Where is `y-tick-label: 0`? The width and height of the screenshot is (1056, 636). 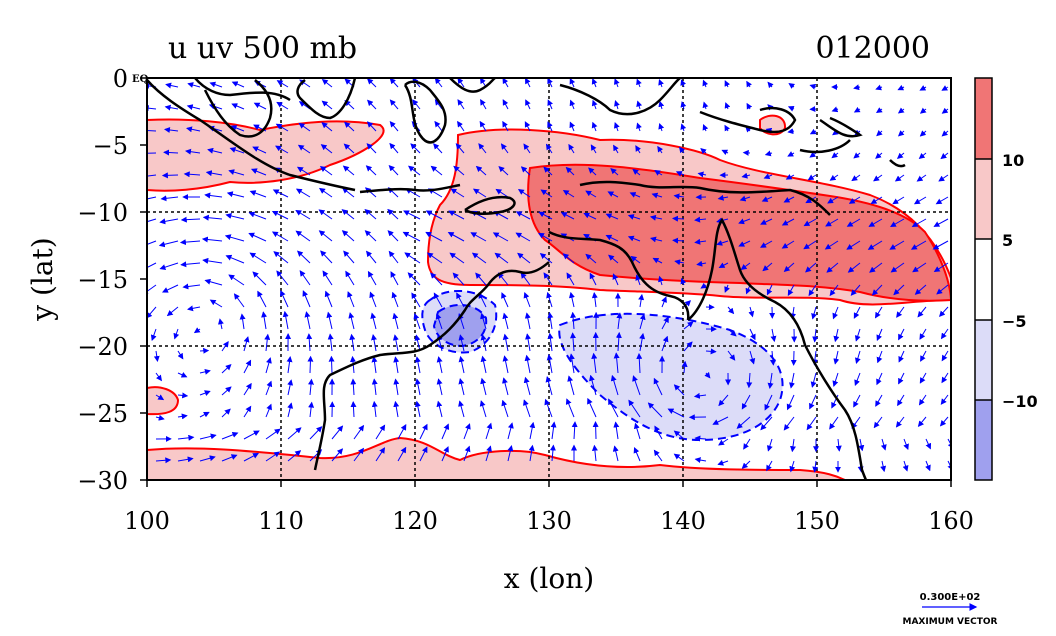 y-tick-label: 0 is located at coordinates (120, 79).